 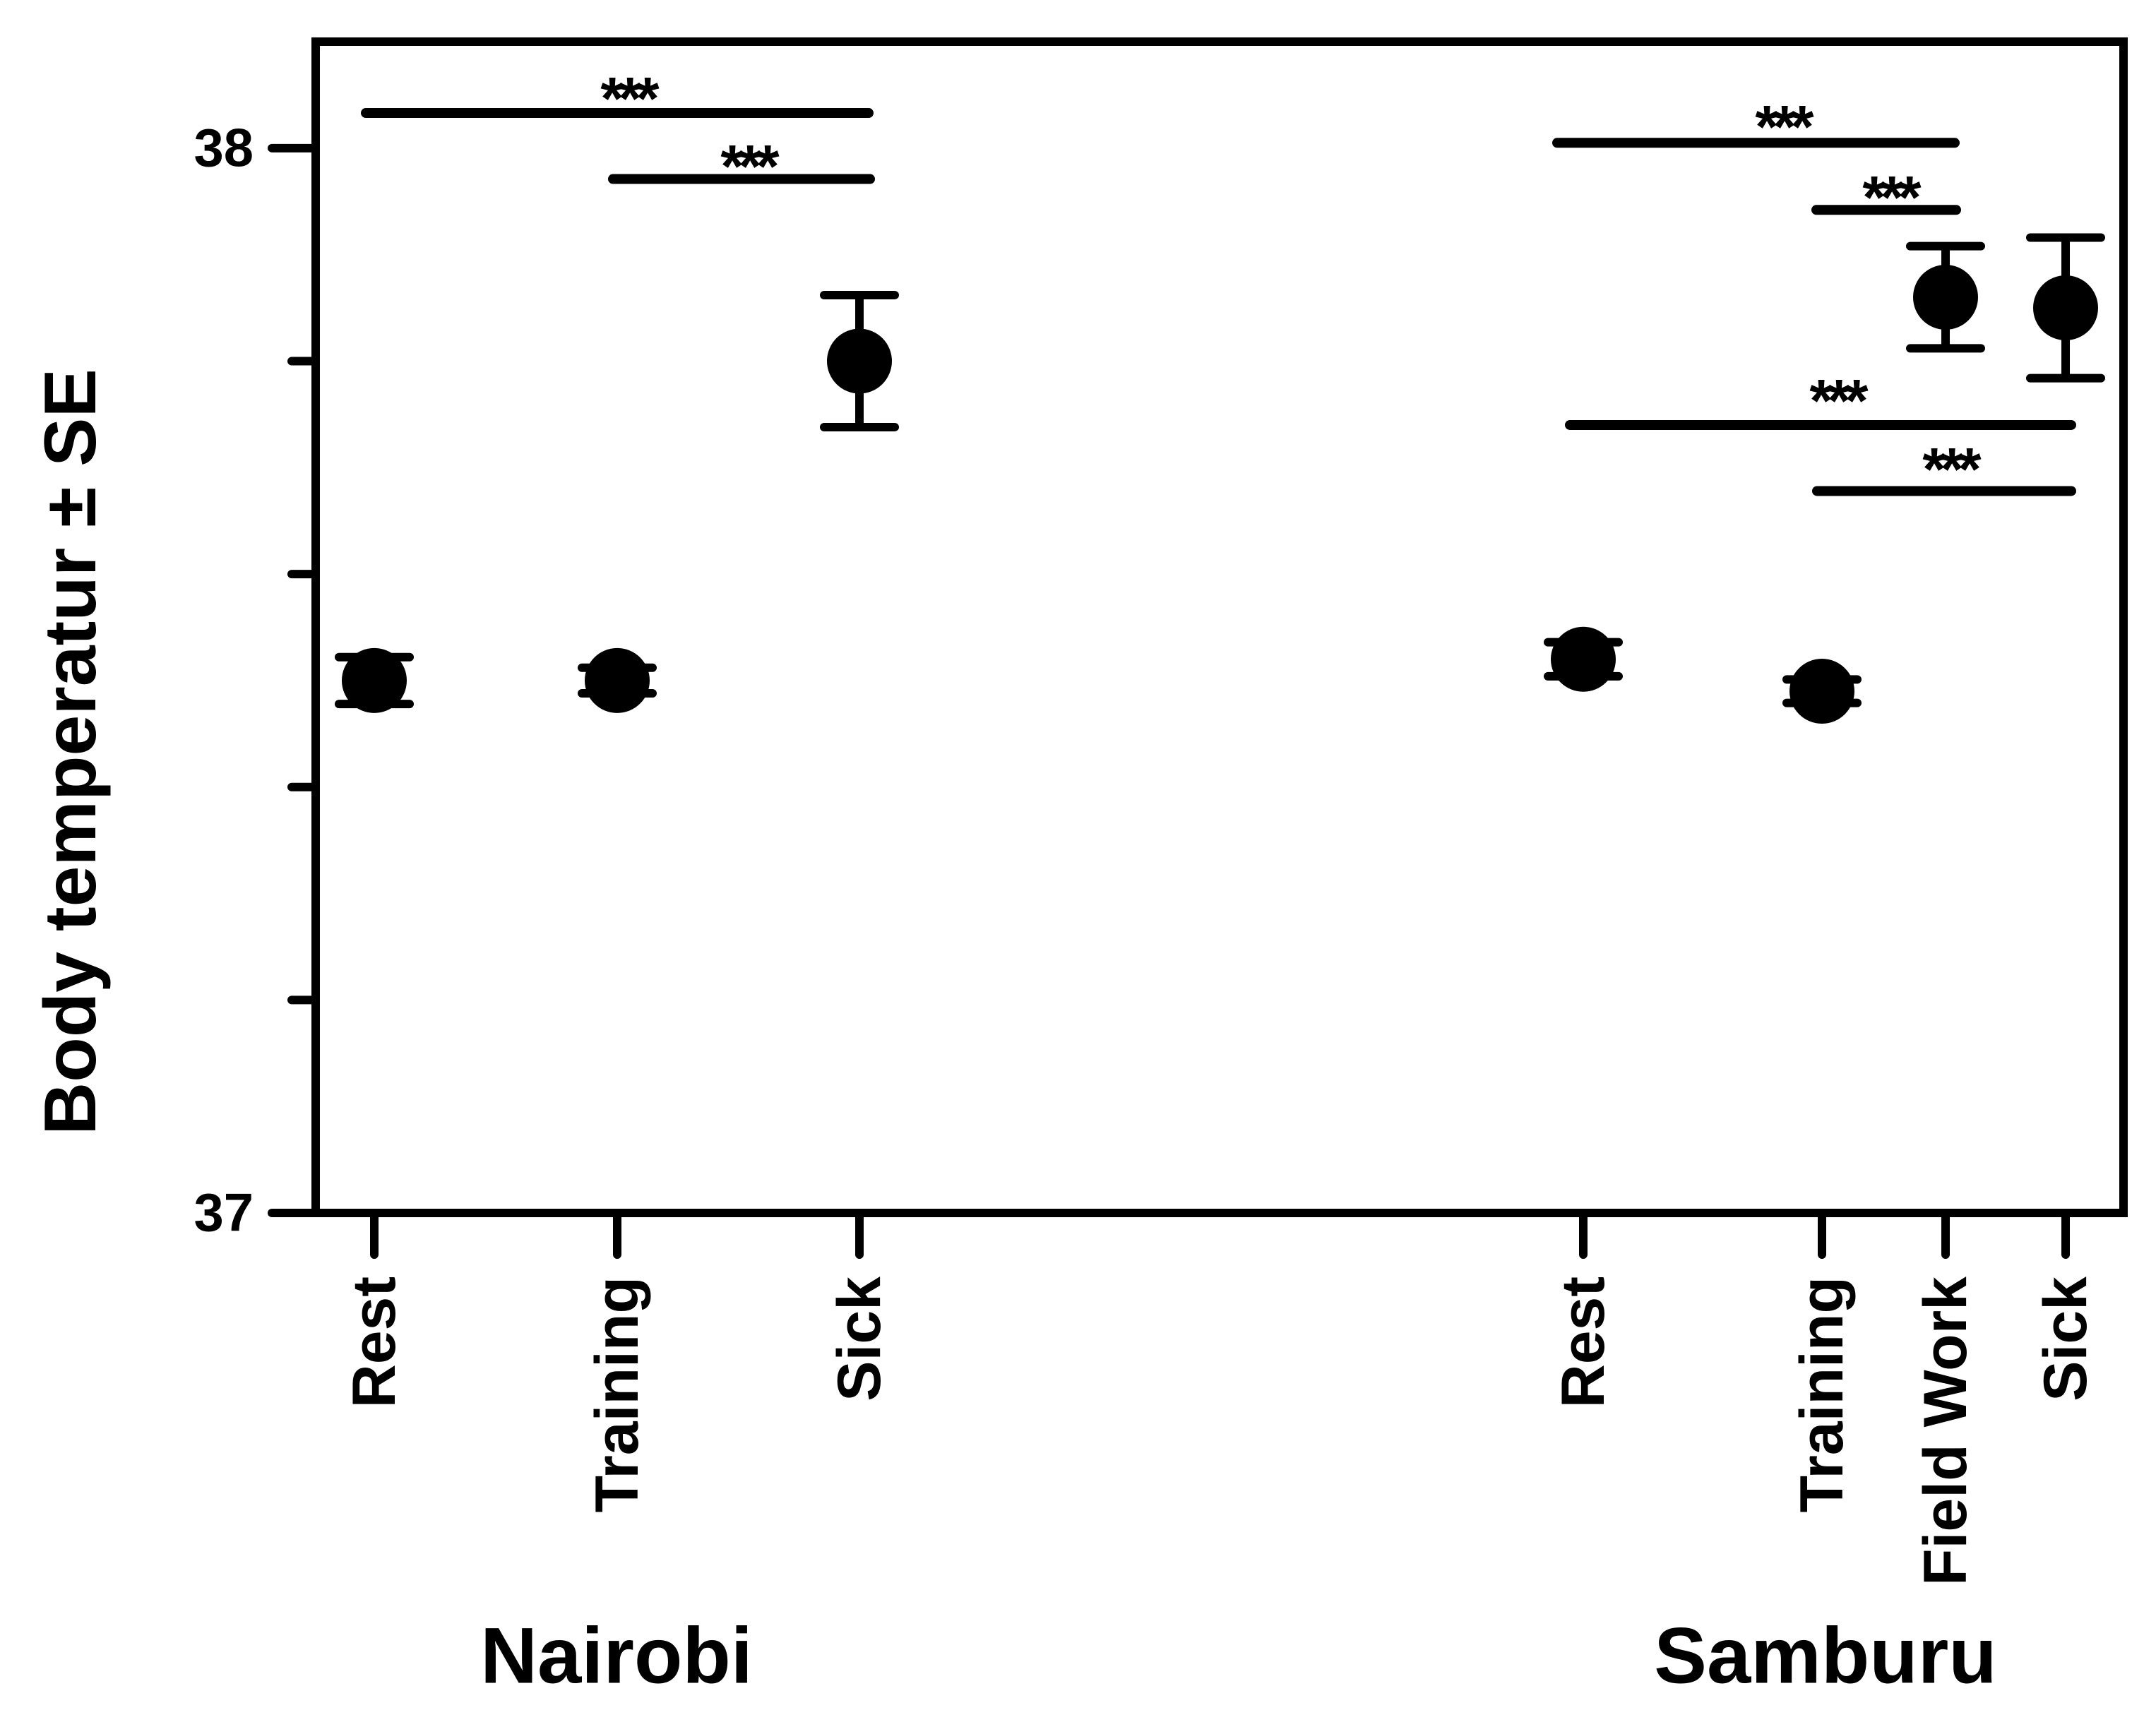 I want to click on significance-stars-samburu-training-vs-samburu-sick: ***, so click(x=1951, y=470).